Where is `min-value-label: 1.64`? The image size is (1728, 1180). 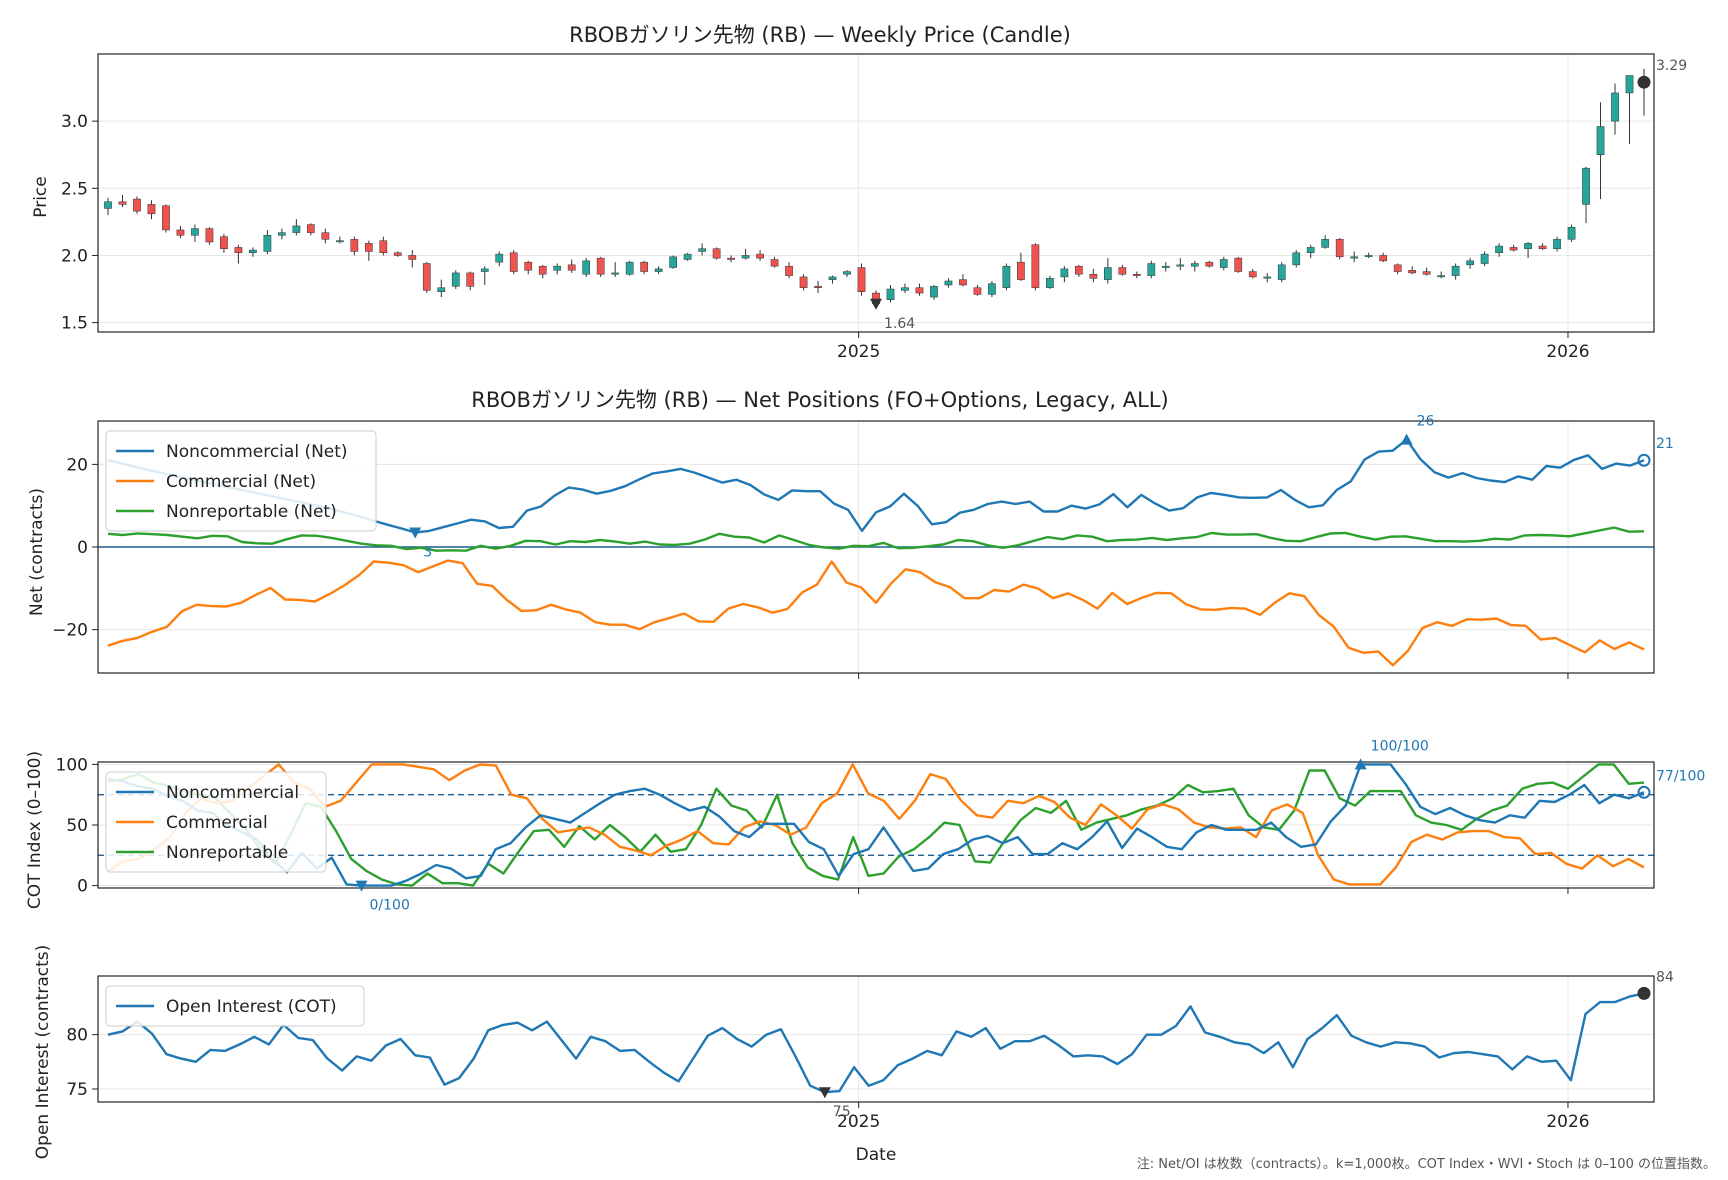 min-value-label: 1.64 is located at coordinates (899, 324).